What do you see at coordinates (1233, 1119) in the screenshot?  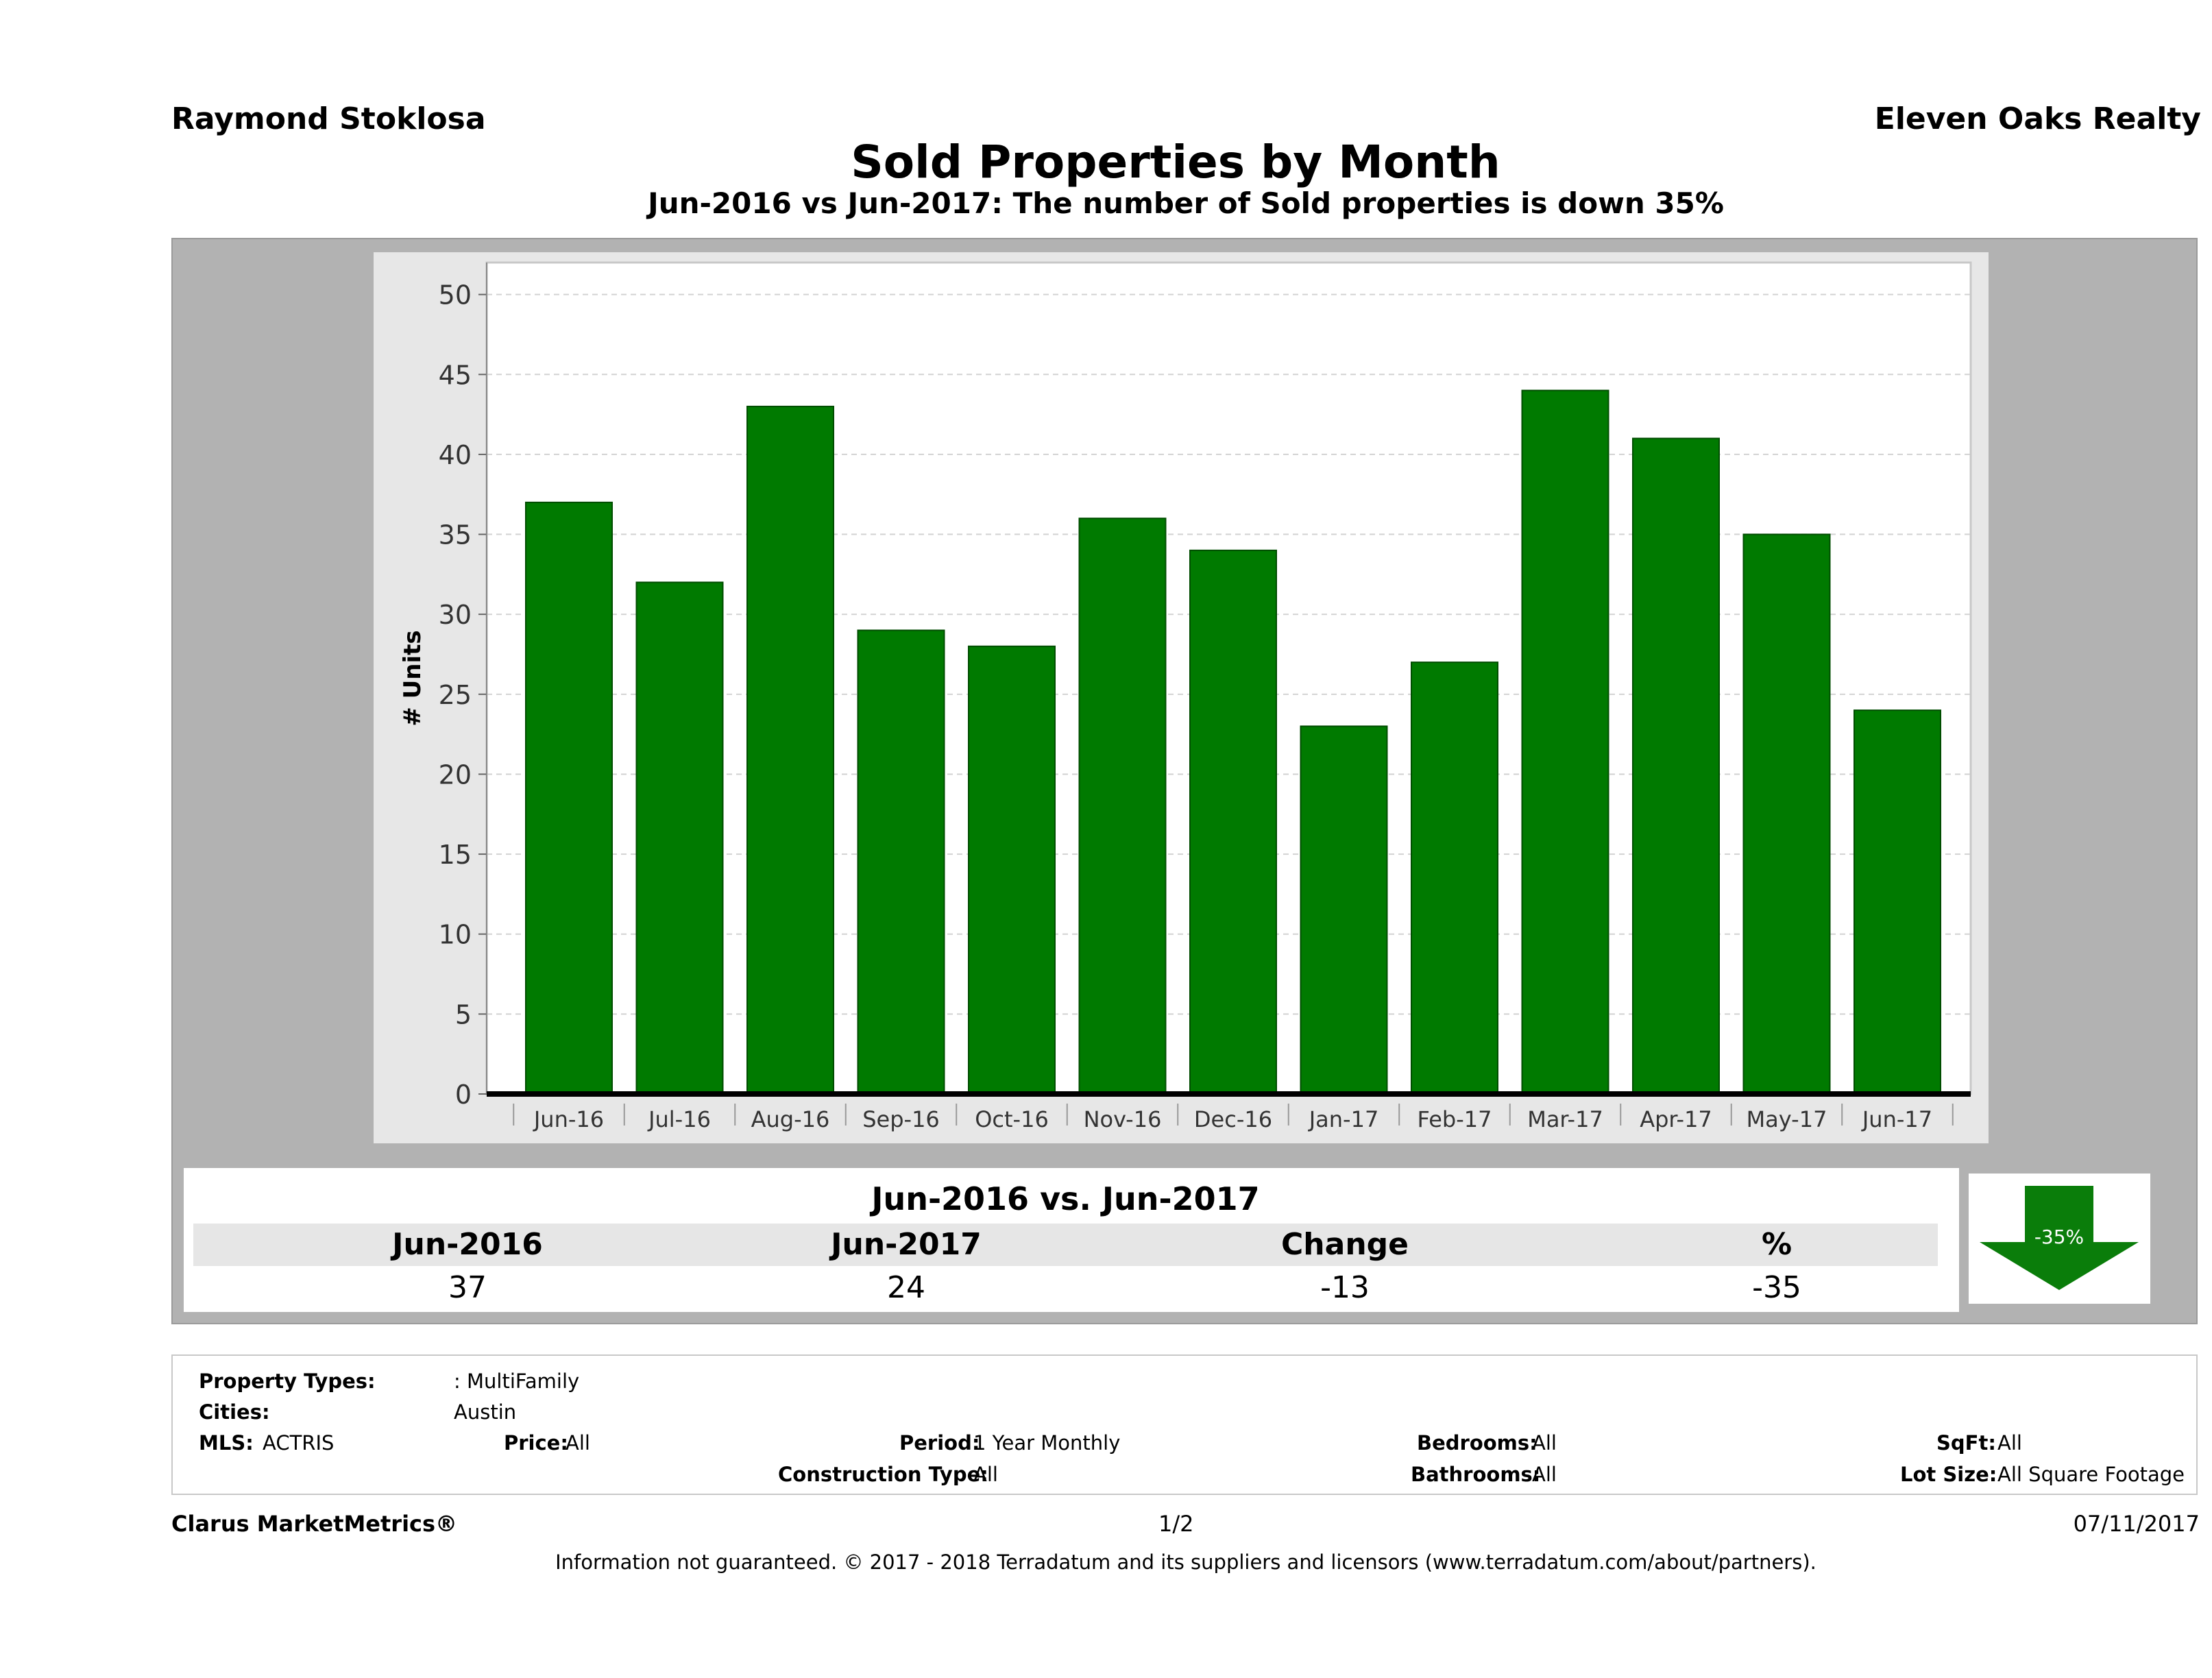 I see `x-tick-label: Dec-16` at bounding box center [1233, 1119].